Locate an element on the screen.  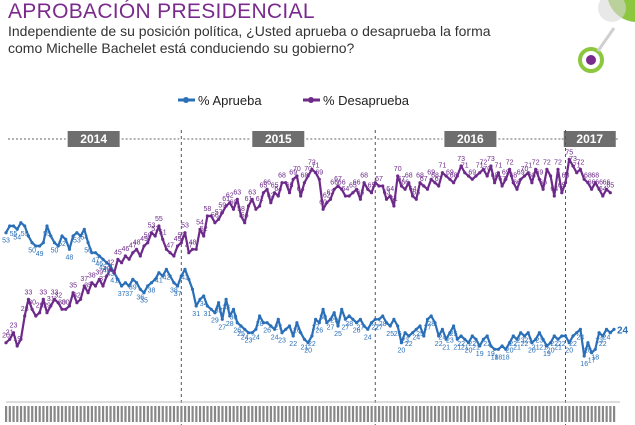
desaprueba-label: 64 is located at coordinates (554, 189).